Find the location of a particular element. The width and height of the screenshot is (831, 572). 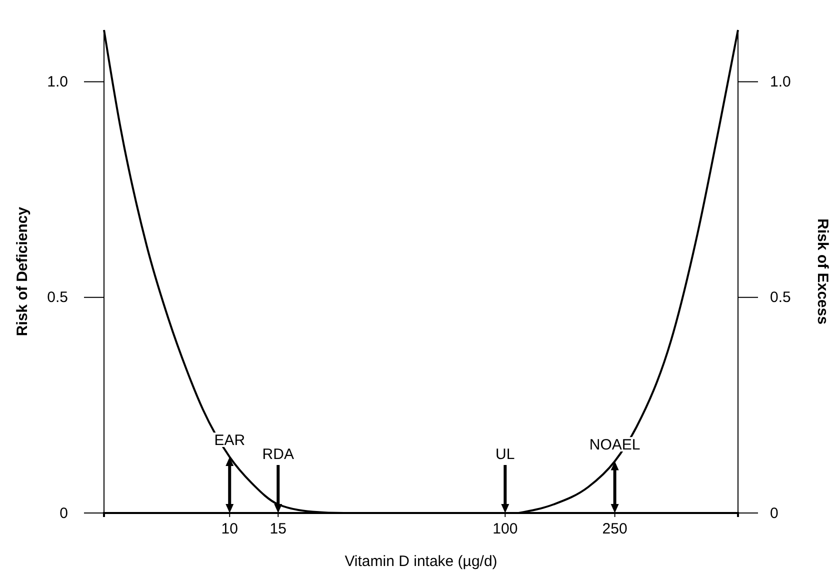

x-tick-label: 15 is located at coordinates (278, 529).